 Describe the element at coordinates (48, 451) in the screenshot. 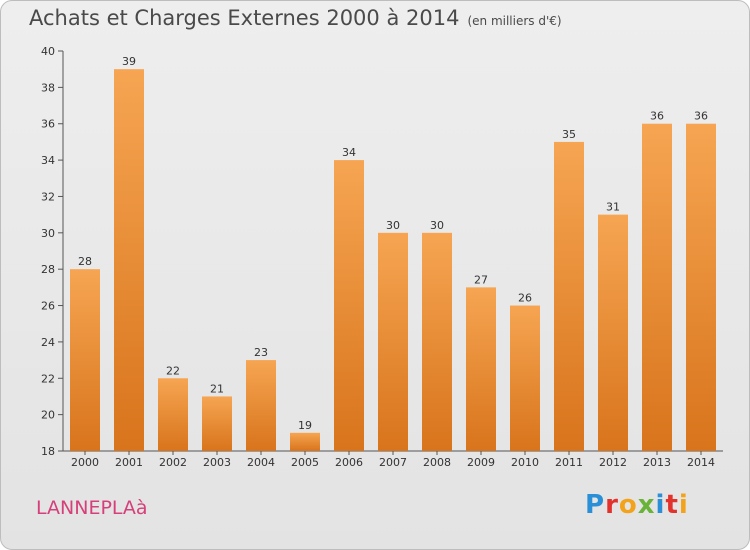

I see `y-tick-label: 18` at that location.